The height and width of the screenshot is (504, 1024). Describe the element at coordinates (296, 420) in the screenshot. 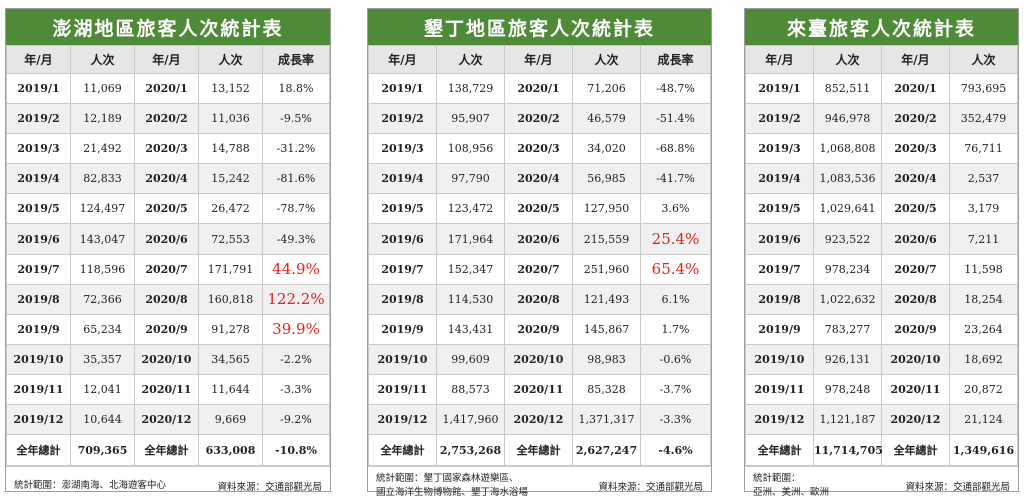

I see `growth-cell: -9.2%` at that location.